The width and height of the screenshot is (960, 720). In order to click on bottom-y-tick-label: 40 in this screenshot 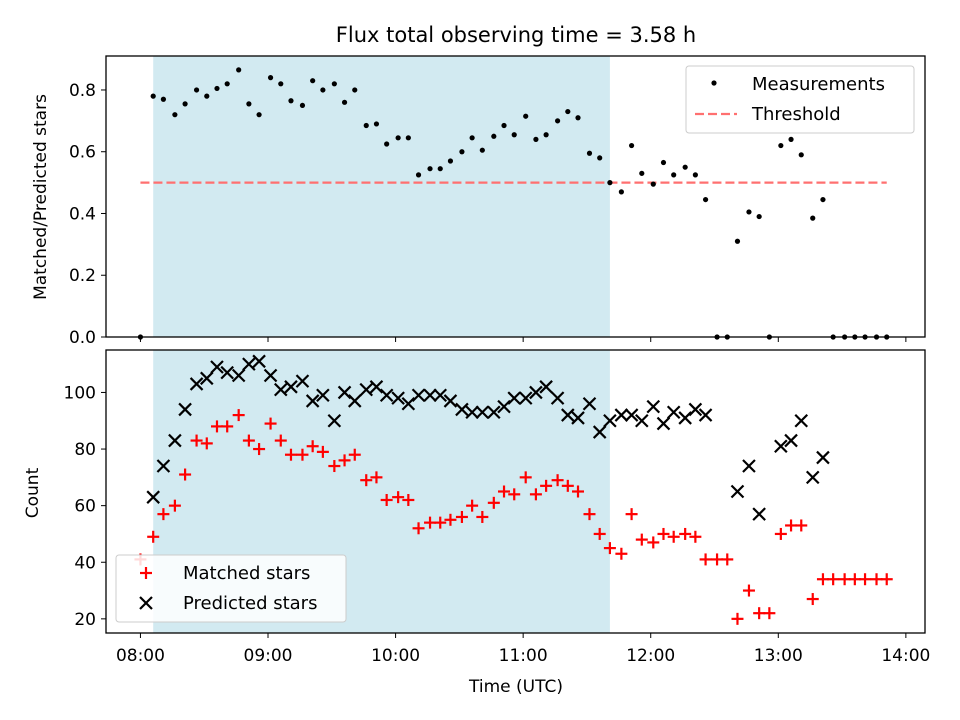, I will do `click(85, 563)`.